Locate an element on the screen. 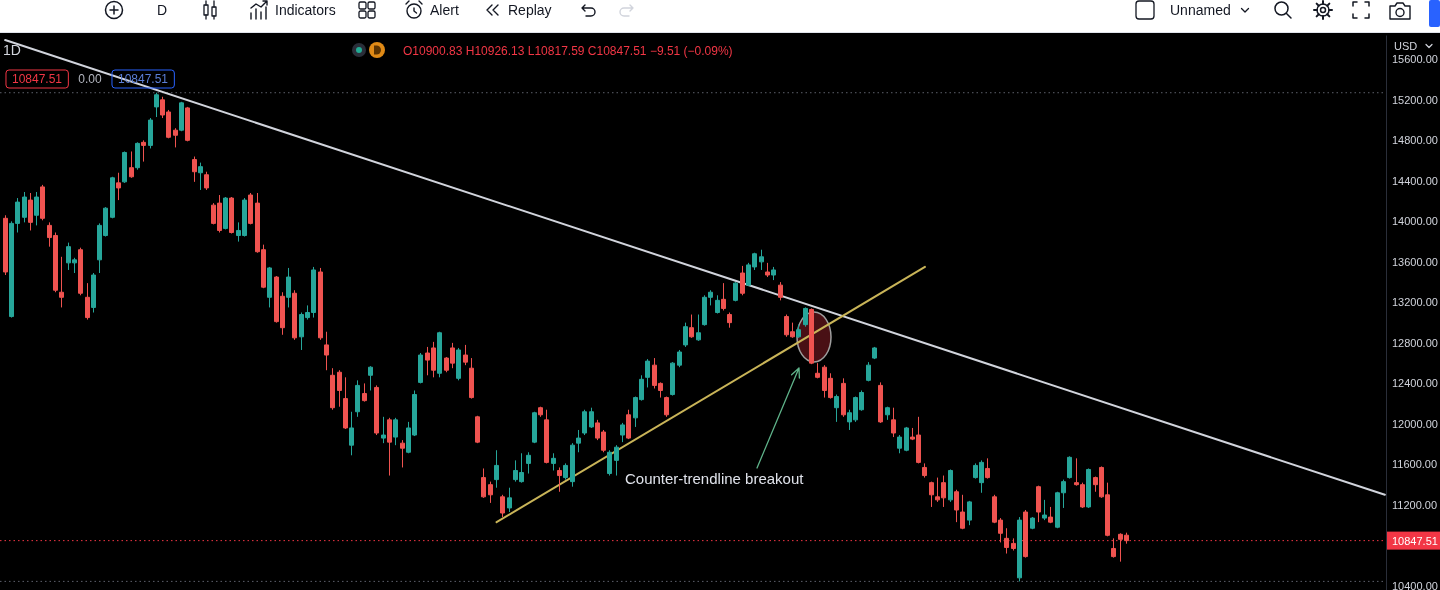  y-axis-title: USD is located at coordinates (1406, 46).